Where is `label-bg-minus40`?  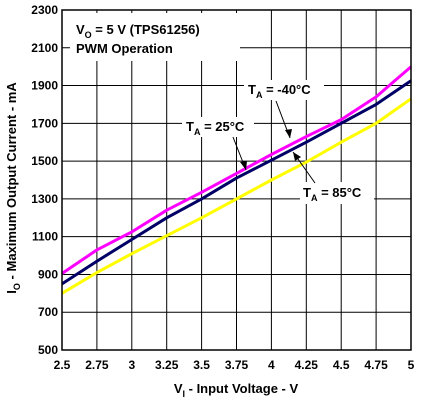 label-bg-minus40 is located at coordinates (284, 90).